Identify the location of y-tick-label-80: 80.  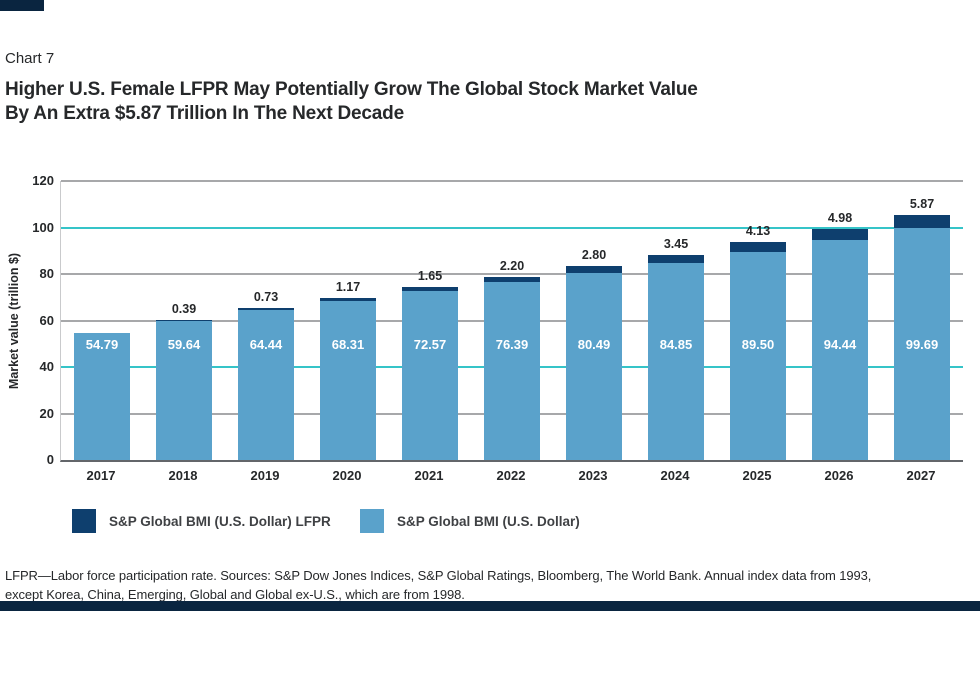
(46, 273).